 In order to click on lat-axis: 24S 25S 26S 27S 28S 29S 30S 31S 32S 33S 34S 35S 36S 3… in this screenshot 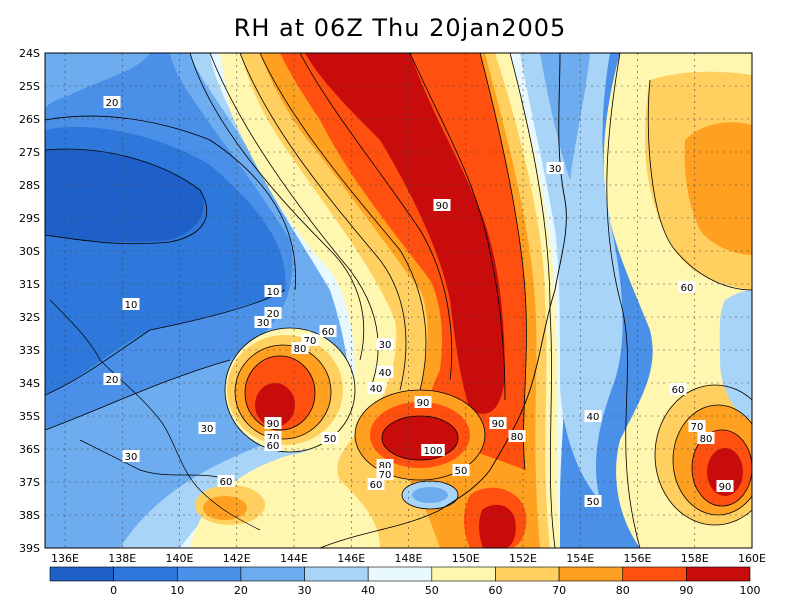, I will do `click(29, 301)`.